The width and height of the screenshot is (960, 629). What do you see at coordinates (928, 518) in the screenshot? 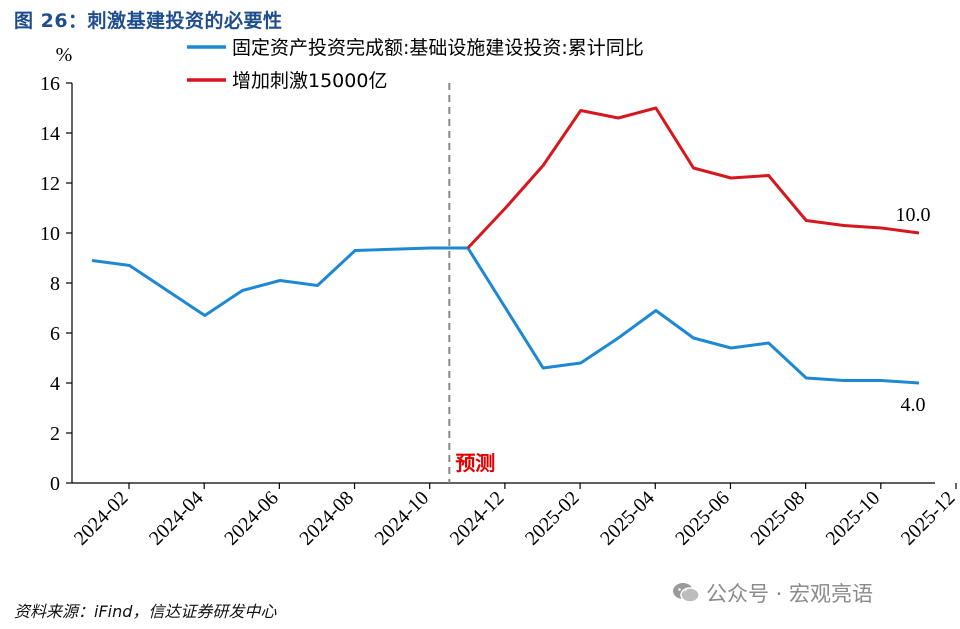
I see `x-tick-label: 2025-12` at bounding box center [928, 518].